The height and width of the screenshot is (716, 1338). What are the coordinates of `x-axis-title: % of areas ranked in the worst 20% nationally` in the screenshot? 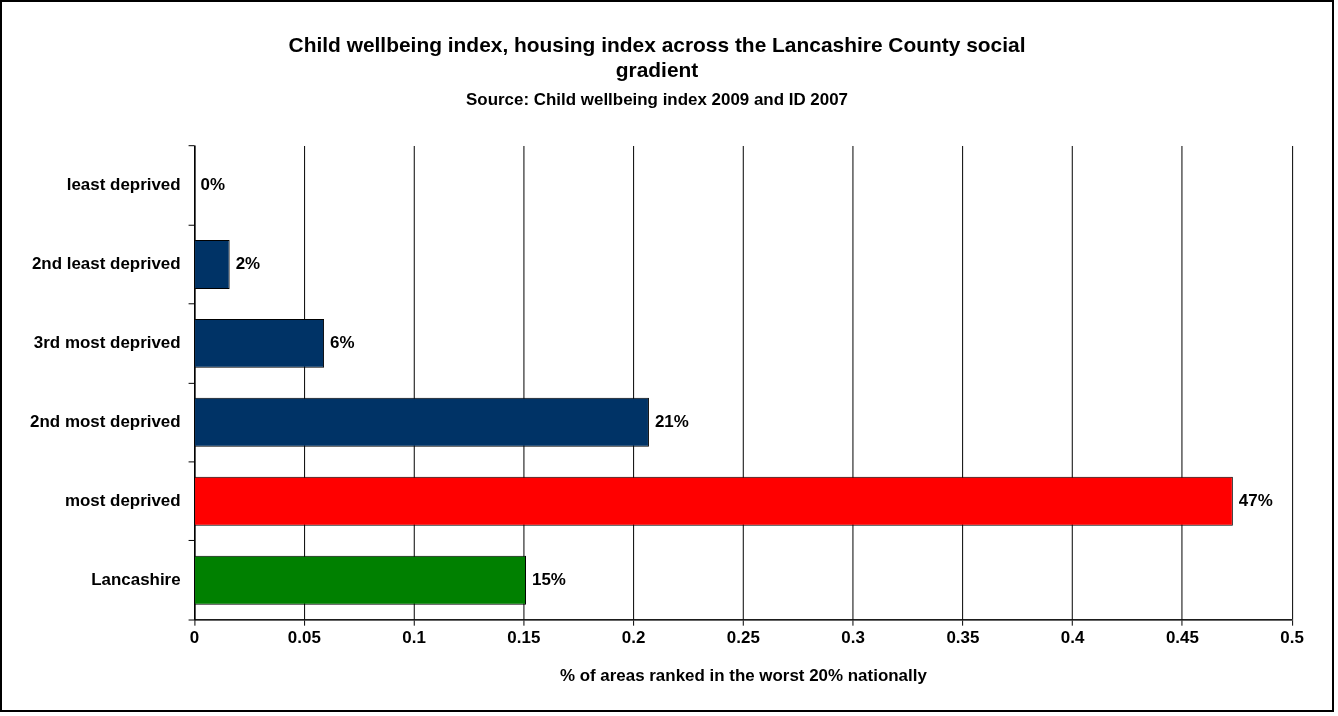 It's located at (743, 675).